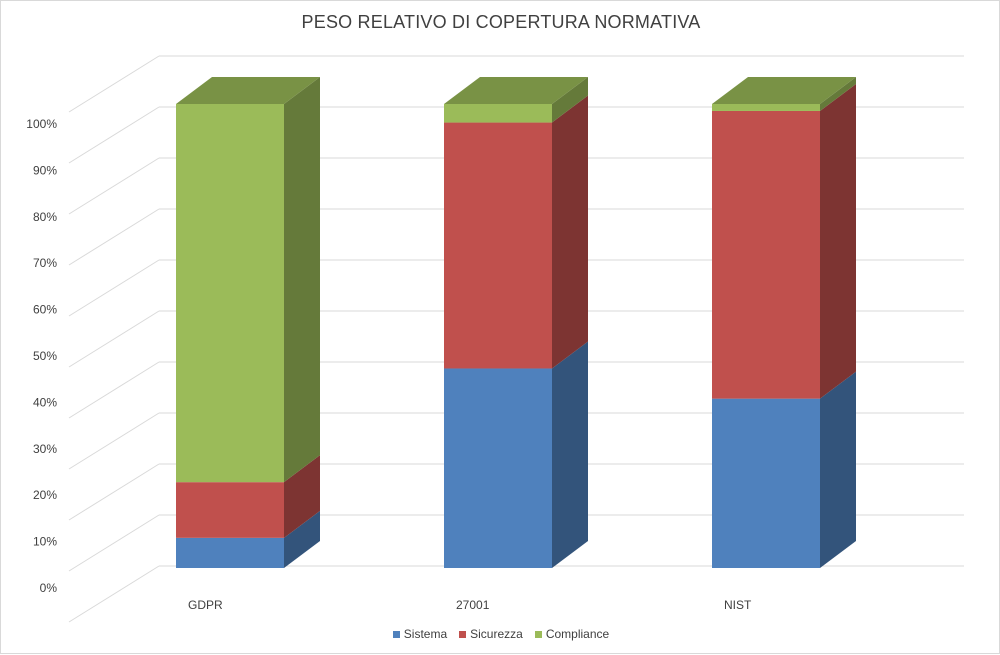 This screenshot has width=1000, height=655. Describe the element at coordinates (463, 634) in the screenshot. I see `legend-swatch-sicurezza` at that location.